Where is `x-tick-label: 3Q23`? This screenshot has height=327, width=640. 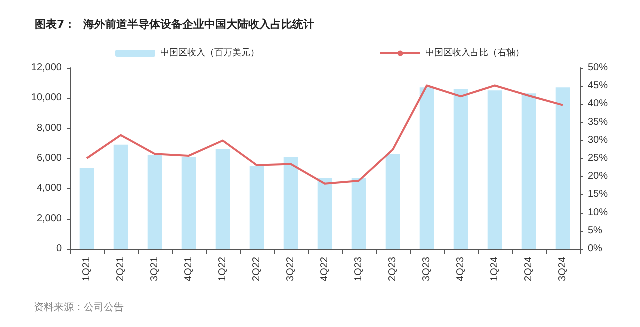
x-tick-label: 3Q23 is located at coordinates (427, 269).